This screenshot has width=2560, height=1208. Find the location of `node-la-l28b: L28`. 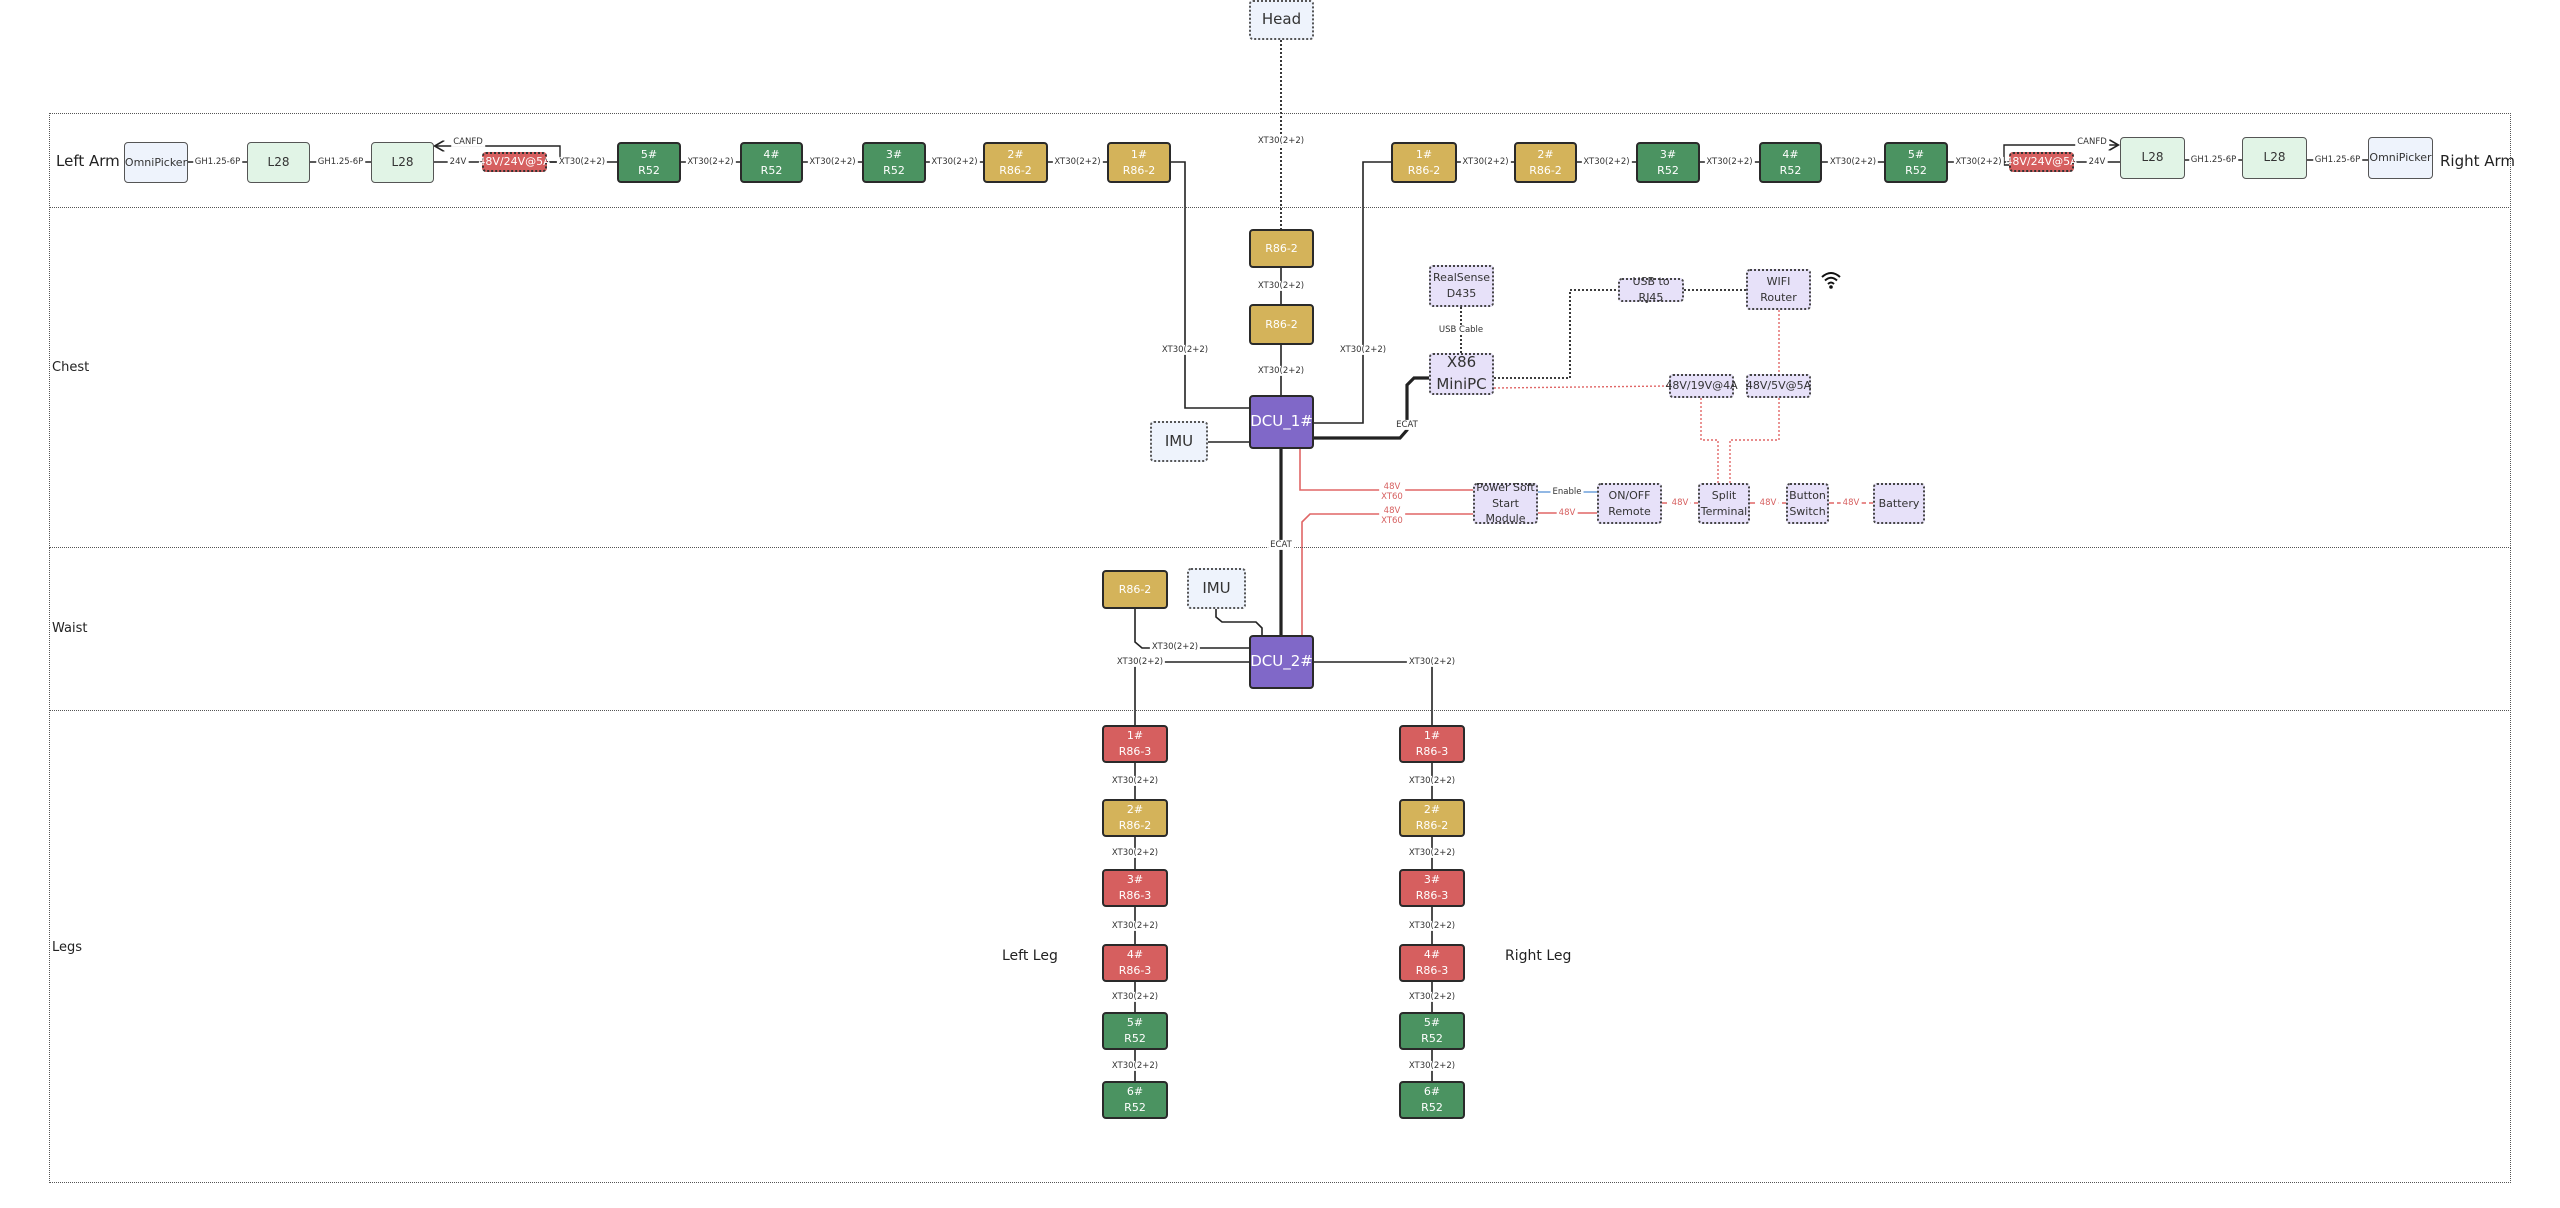

node-la-l28b: L28 is located at coordinates (402, 162).